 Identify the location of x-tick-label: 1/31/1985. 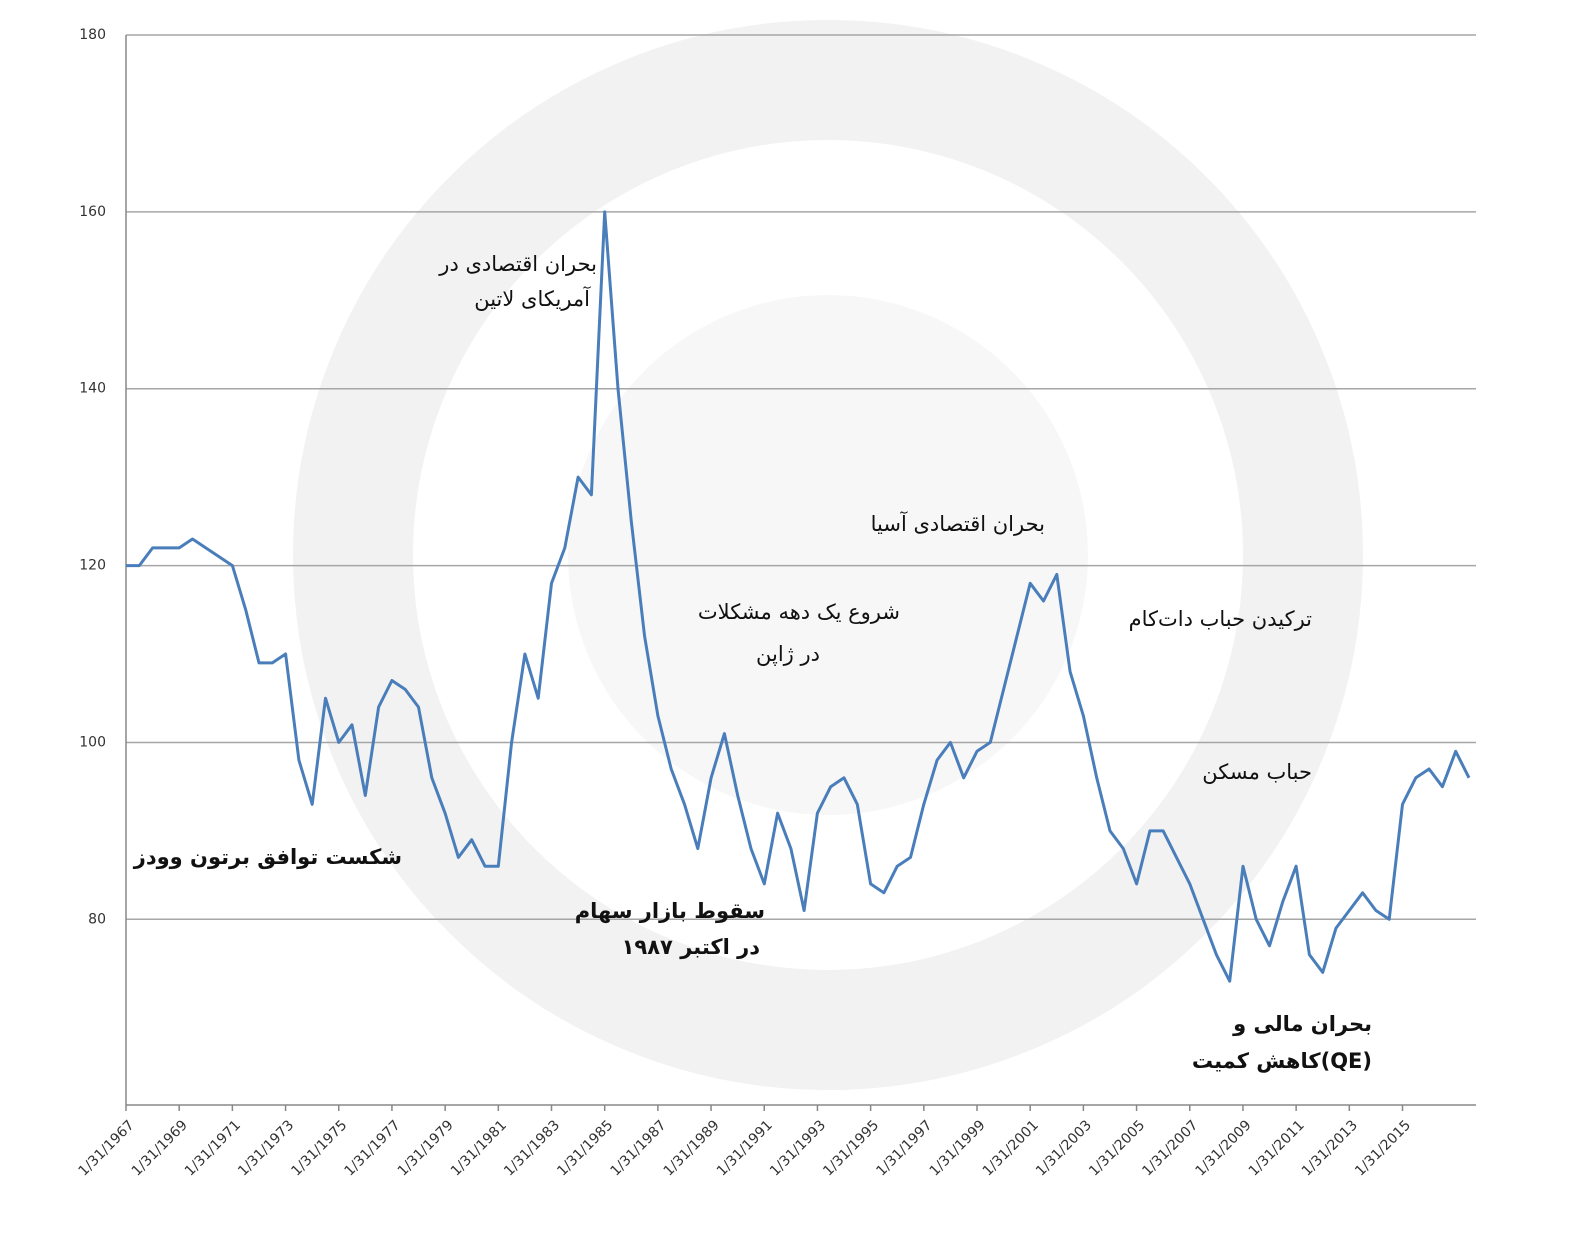
(585, 1148).